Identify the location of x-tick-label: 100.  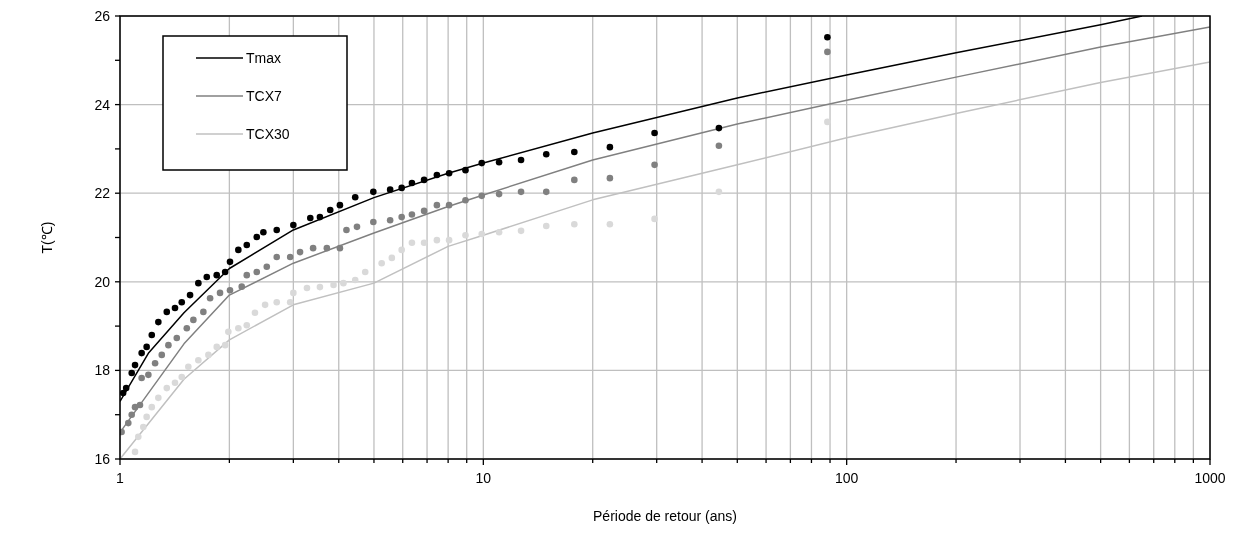
(846, 478).